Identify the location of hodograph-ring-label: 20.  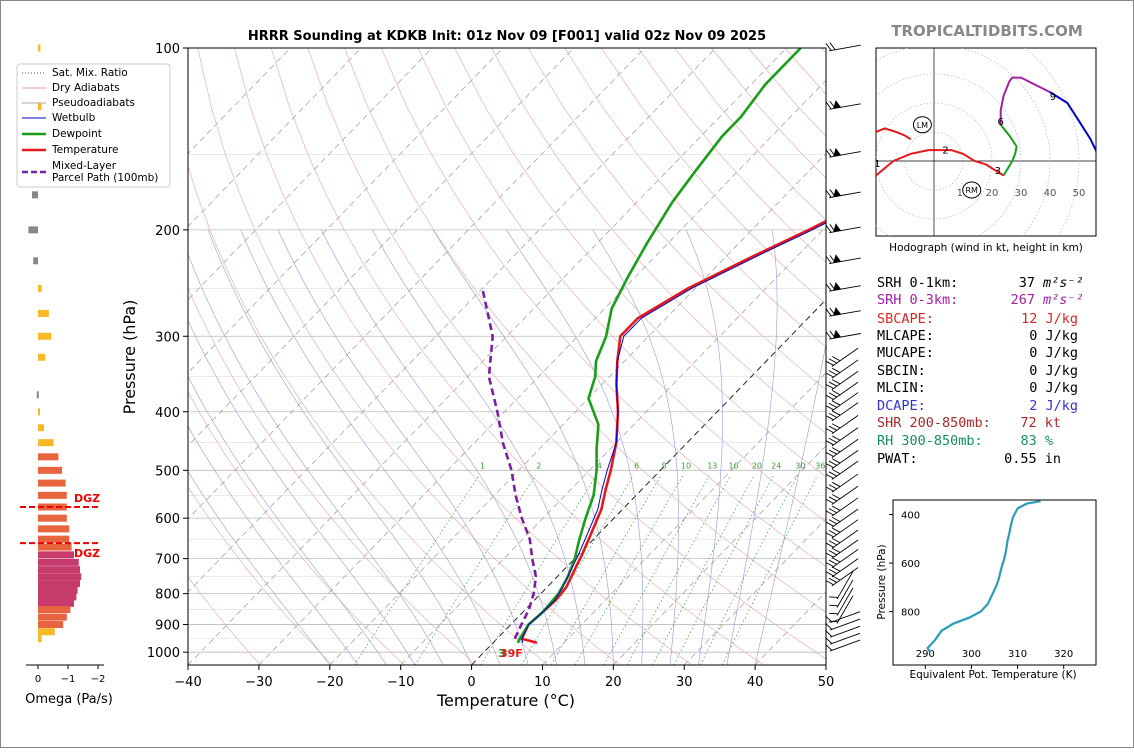
(992, 193).